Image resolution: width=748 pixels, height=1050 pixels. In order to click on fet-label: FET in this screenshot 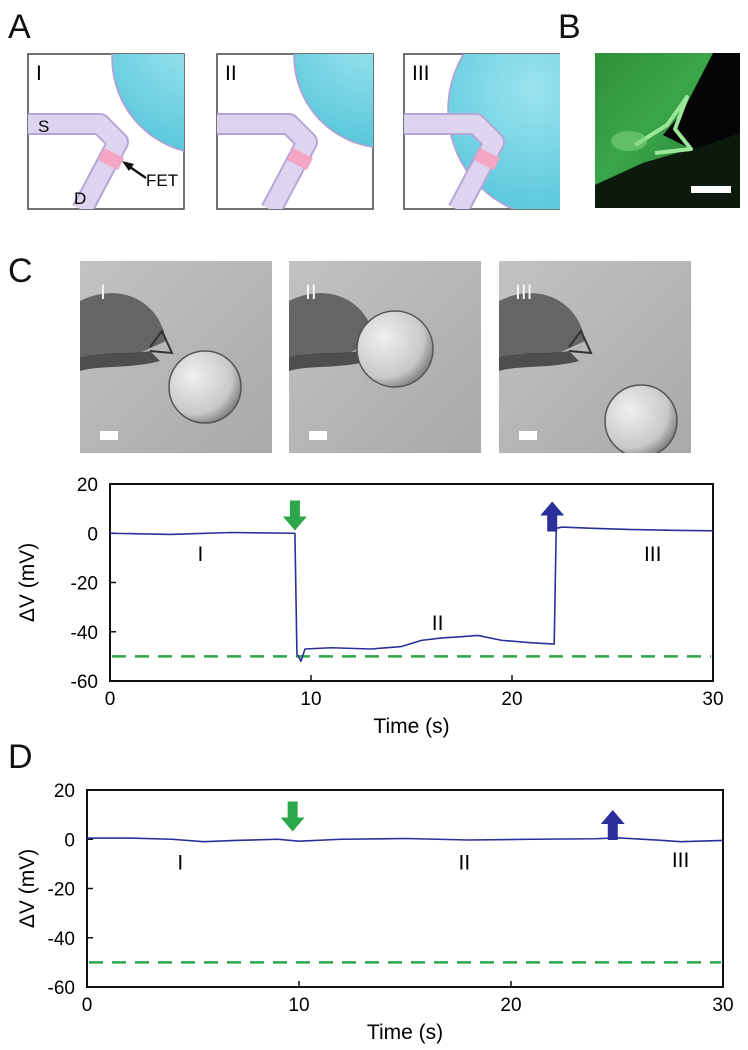, I will do `click(162, 180)`.